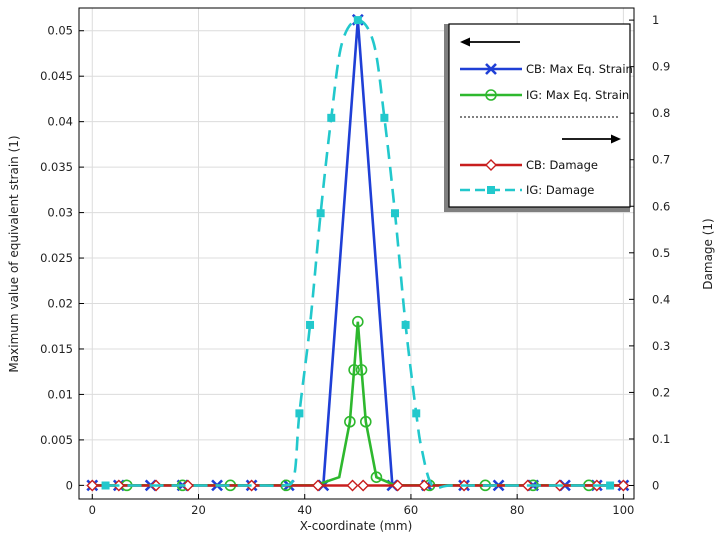 Image resolution: width=724 pixels, height=537 pixels. Describe the element at coordinates (60, 122) in the screenshot. I see `y-left-tick-label: 0.04` at that location.